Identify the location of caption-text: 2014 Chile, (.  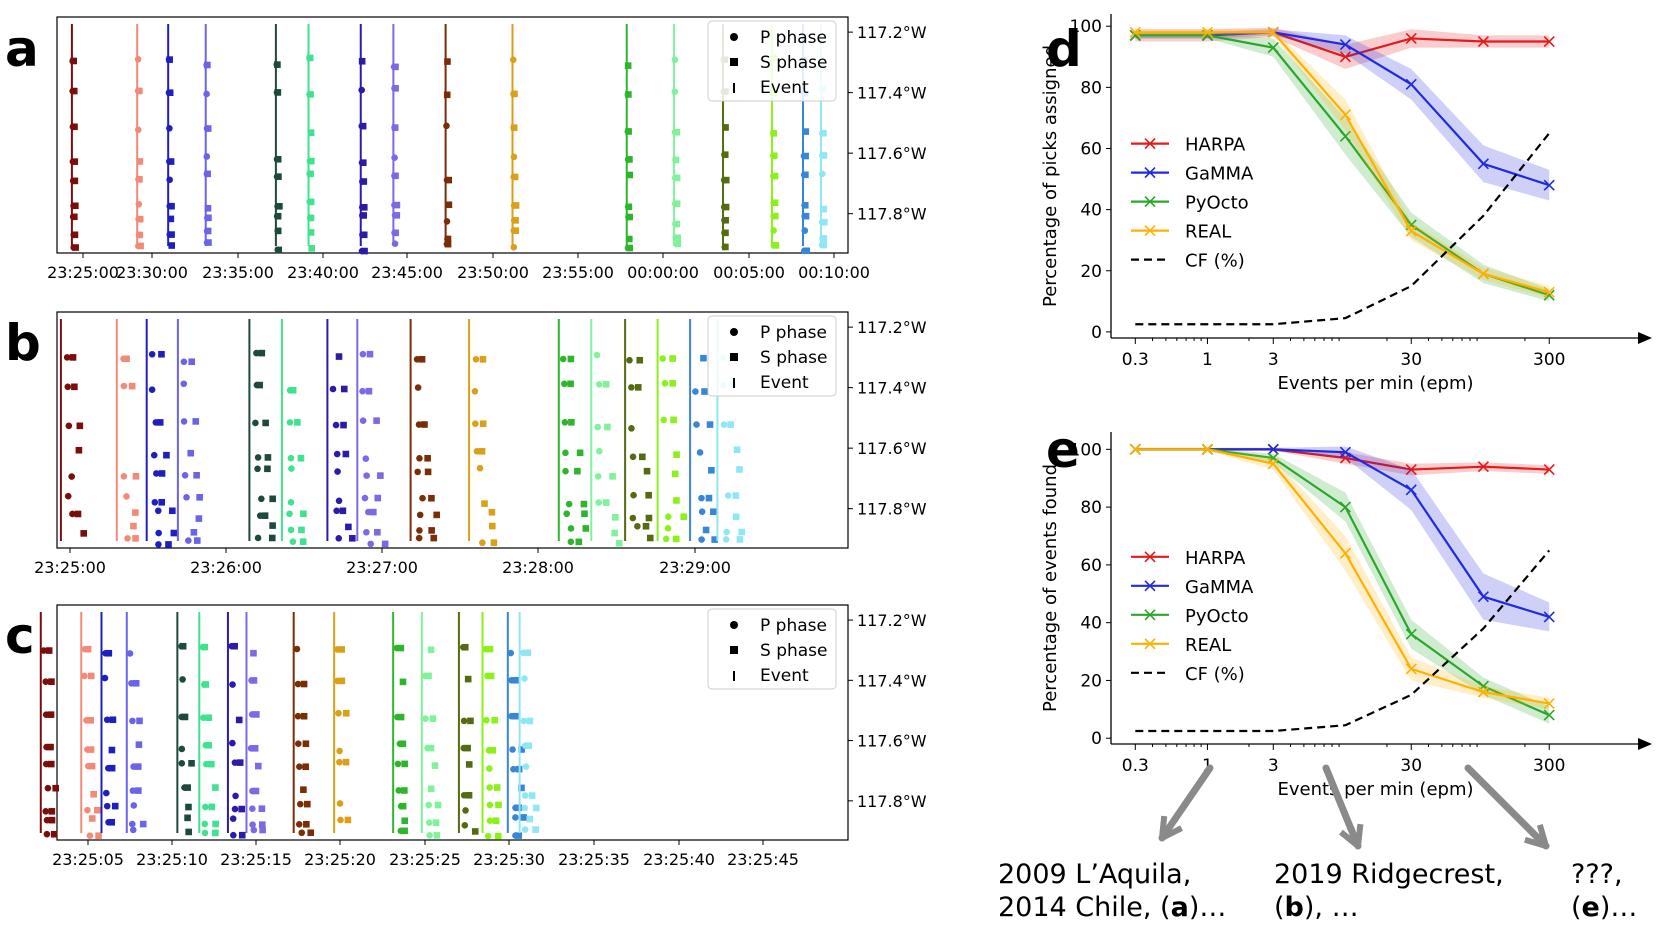
(1084, 907).